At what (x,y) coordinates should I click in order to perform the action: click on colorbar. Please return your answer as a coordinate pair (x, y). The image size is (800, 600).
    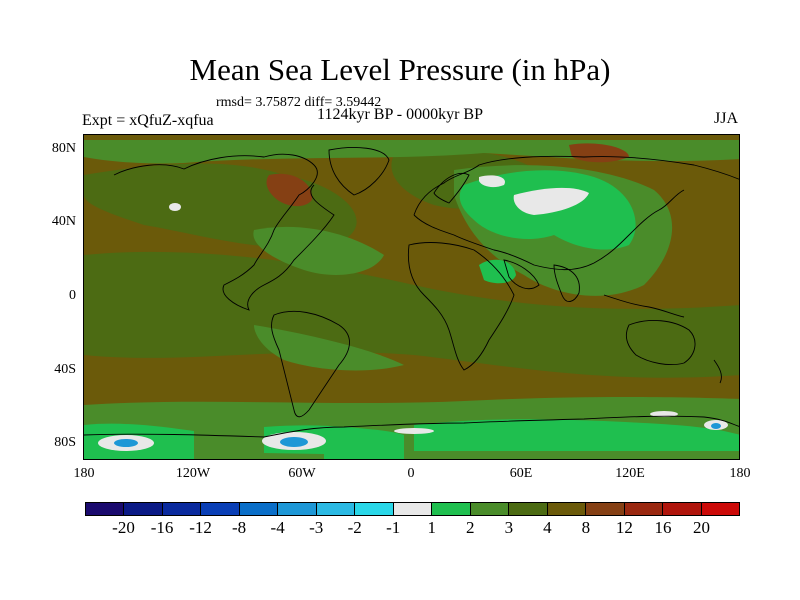
    Looking at the image, I should click on (412, 509).